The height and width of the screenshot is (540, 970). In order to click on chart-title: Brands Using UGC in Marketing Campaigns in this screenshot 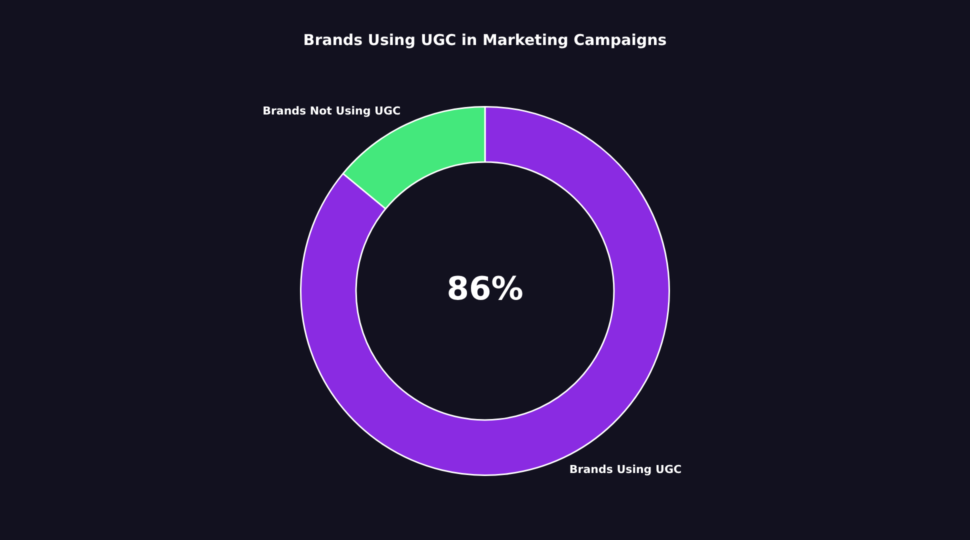, I will do `click(485, 40)`.